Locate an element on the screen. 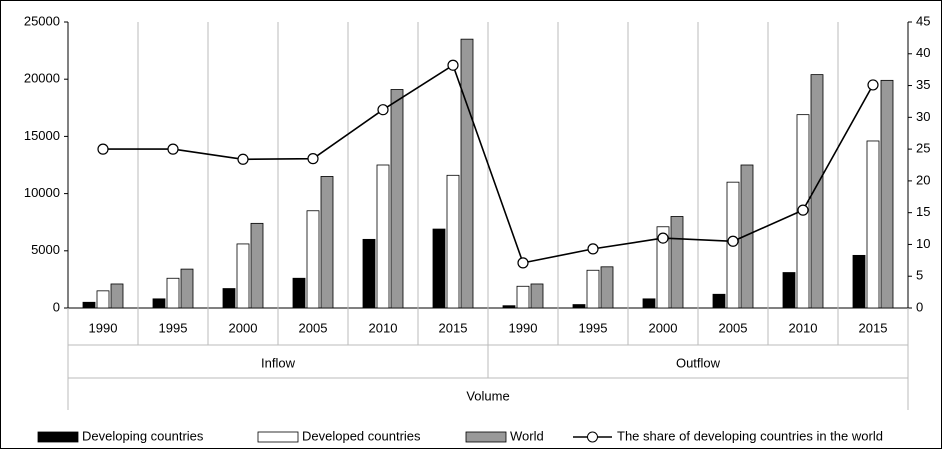 The height and width of the screenshot is (450, 943). y2-tick-label: 35 is located at coordinates (923, 84).